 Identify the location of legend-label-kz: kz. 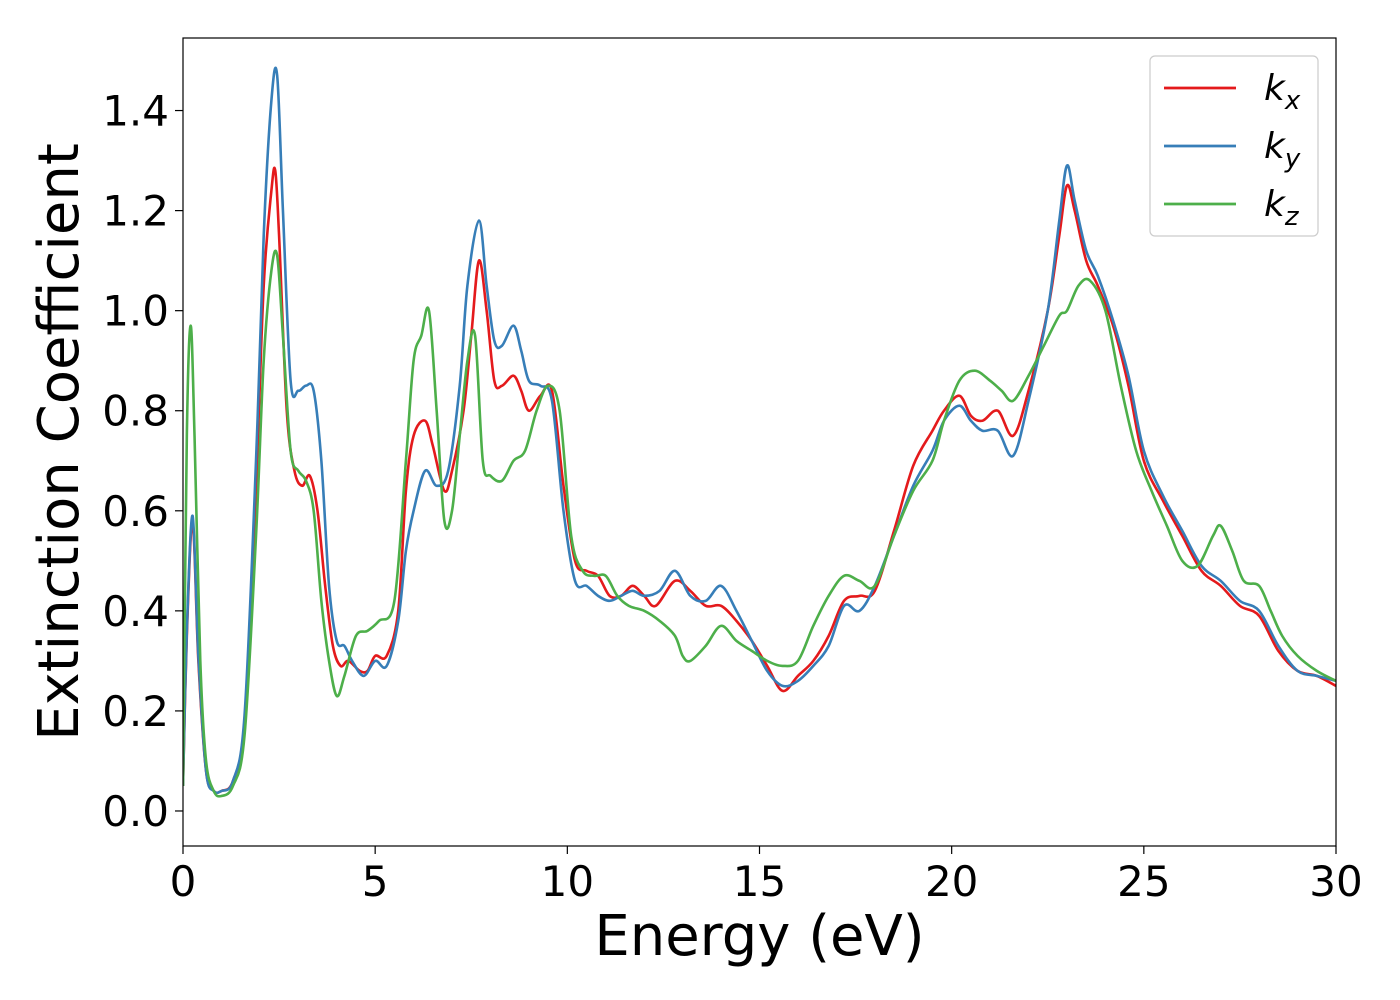
(1282, 208).